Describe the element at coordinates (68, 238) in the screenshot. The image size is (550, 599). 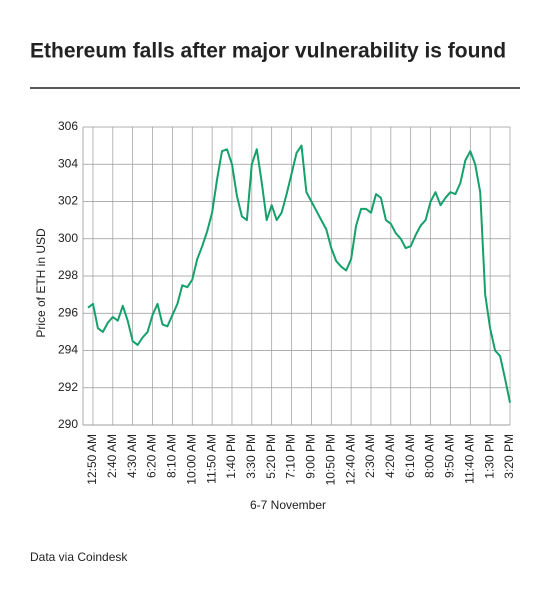
I see `y-tick-label: 300` at that location.